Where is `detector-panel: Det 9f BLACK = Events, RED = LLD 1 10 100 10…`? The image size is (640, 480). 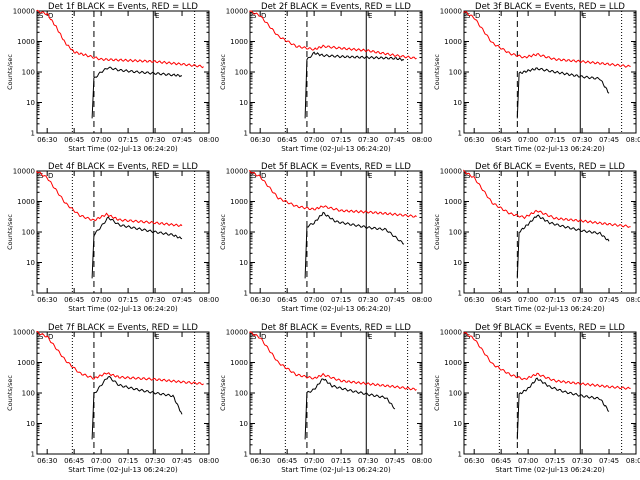 detector-panel: Det 9f BLACK = Events, RED = LLD 1 10 100 10… is located at coordinates (536, 398).